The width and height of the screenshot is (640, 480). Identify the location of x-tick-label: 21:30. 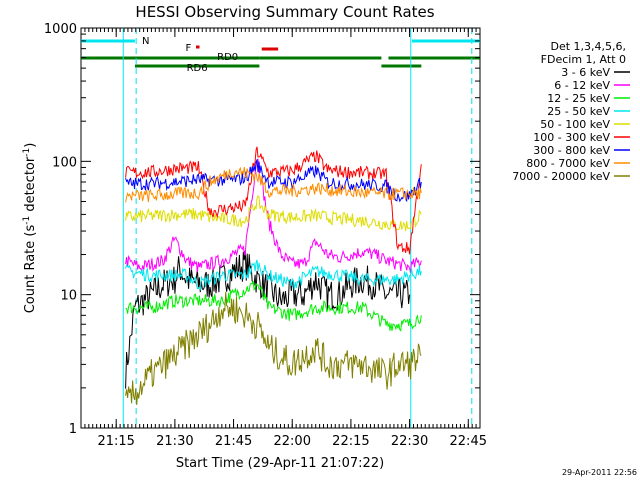
(174, 441).